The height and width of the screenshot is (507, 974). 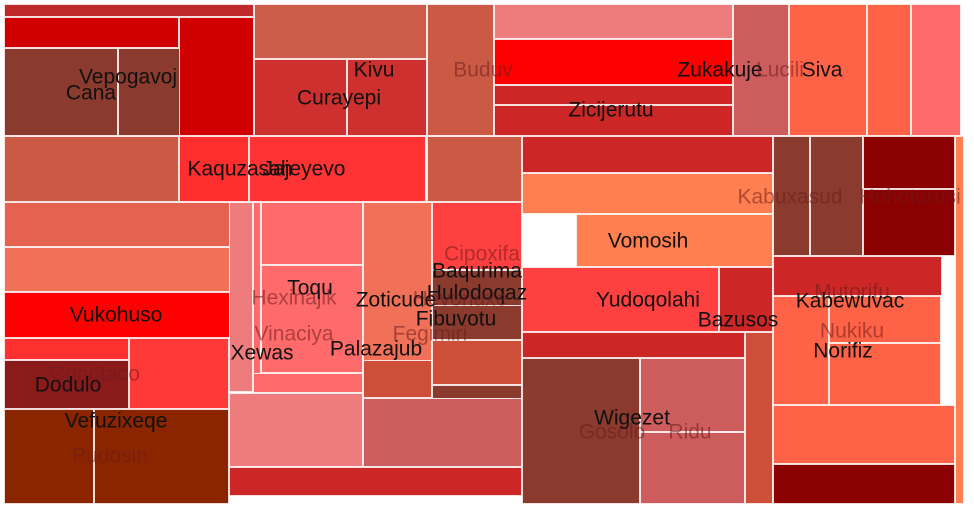 What do you see at coordinates (117, 315) in the screenshot?
I see `treemap-cell-vukohuso` at bounding box center [117, 315].